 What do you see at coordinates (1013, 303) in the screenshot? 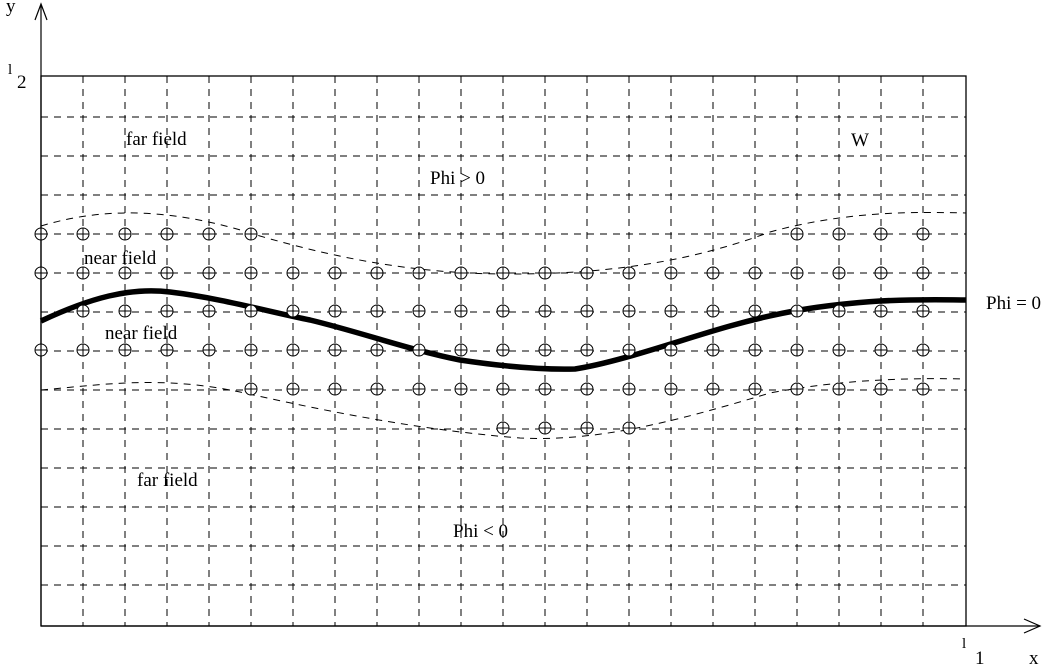
I see `interface-label: Phi = 0` at bounding box center [1013, 303].